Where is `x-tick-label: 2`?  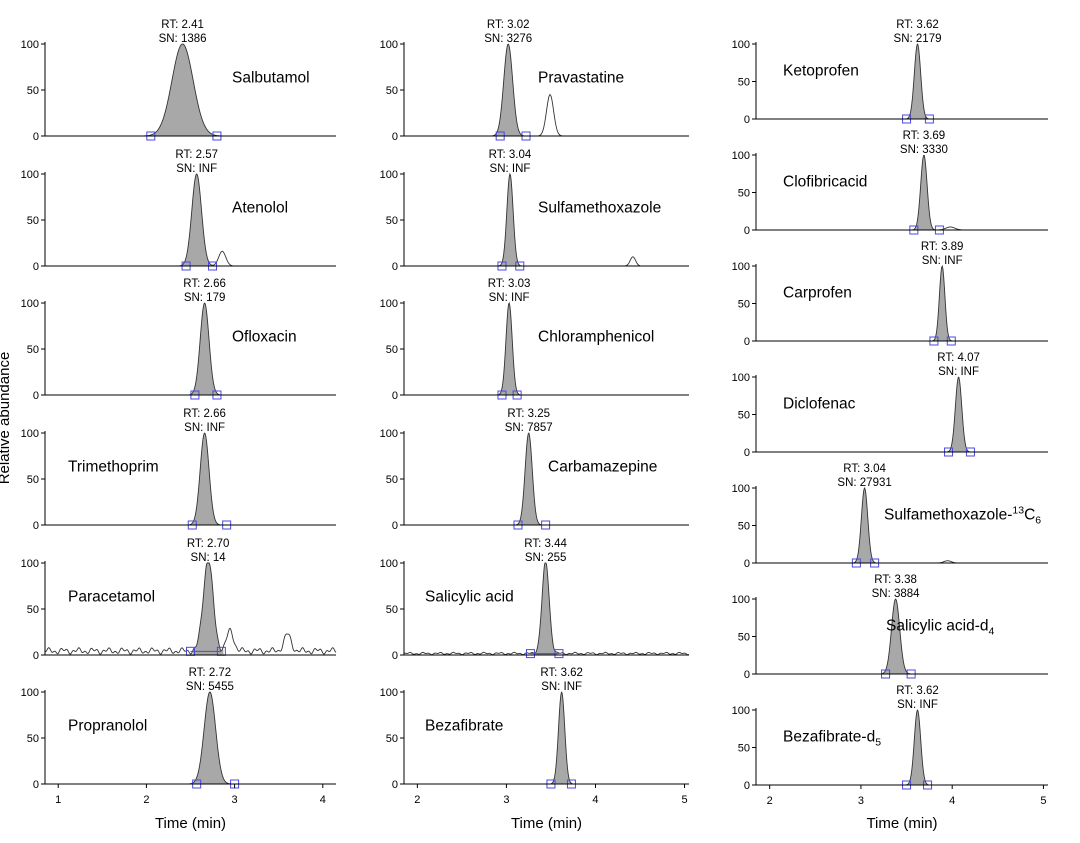
x-tick-label: 2 is located at coordinates (146, 800).